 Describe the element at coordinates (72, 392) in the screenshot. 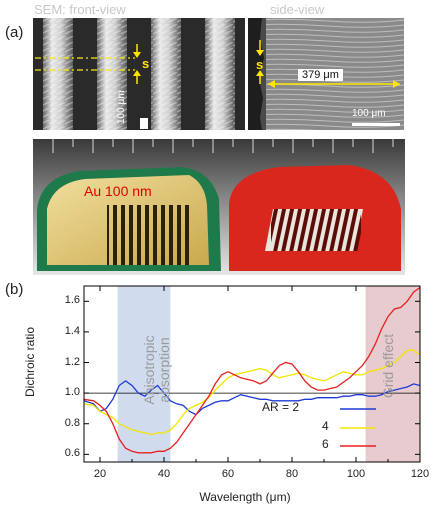

I see `y-tick-label: 1.0` at that location.